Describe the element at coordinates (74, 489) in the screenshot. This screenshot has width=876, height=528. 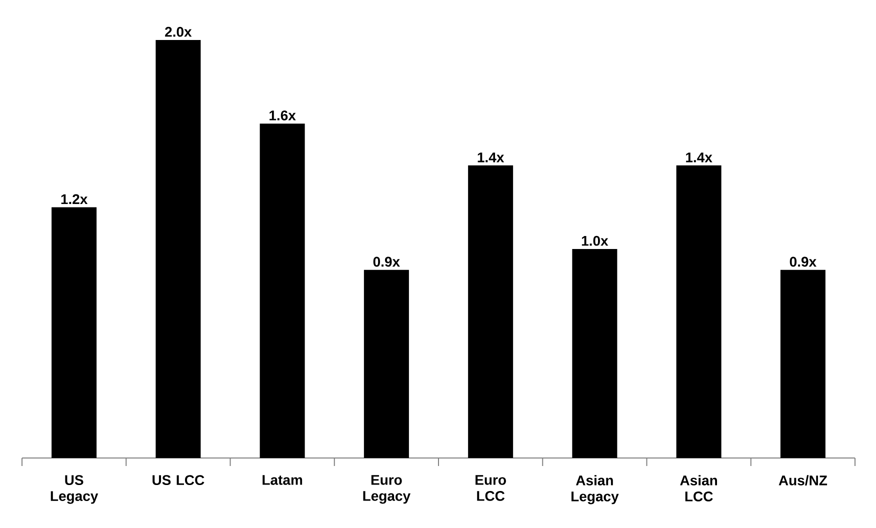
I see `x-tick-label: US Legacy` at that location.